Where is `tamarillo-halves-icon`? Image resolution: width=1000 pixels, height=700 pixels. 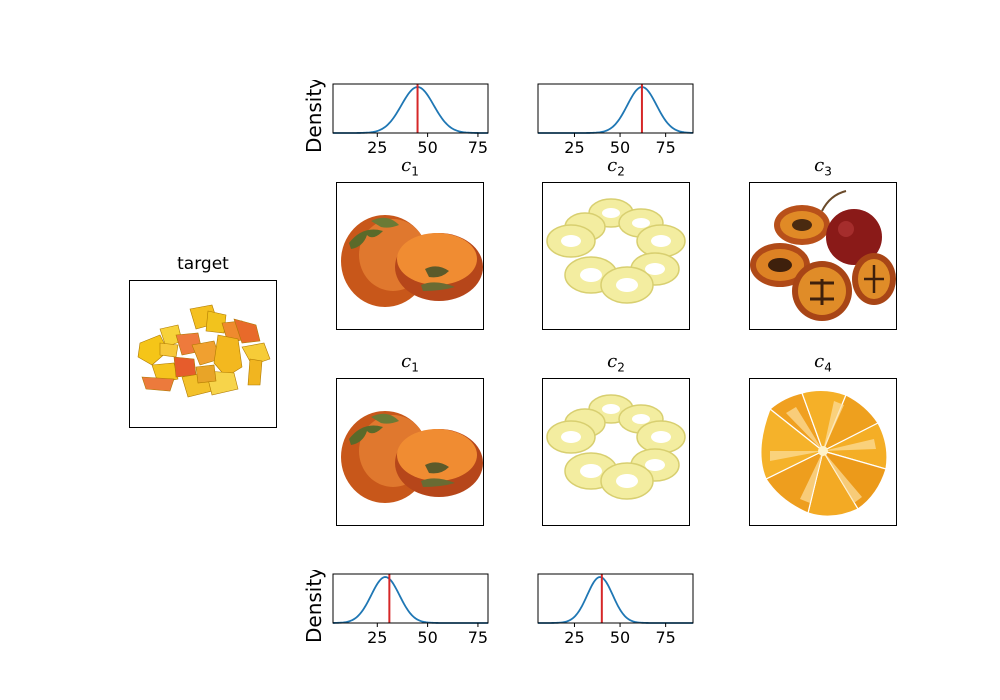
tamarillo-halves-icon is located at coordinates (823, 255).